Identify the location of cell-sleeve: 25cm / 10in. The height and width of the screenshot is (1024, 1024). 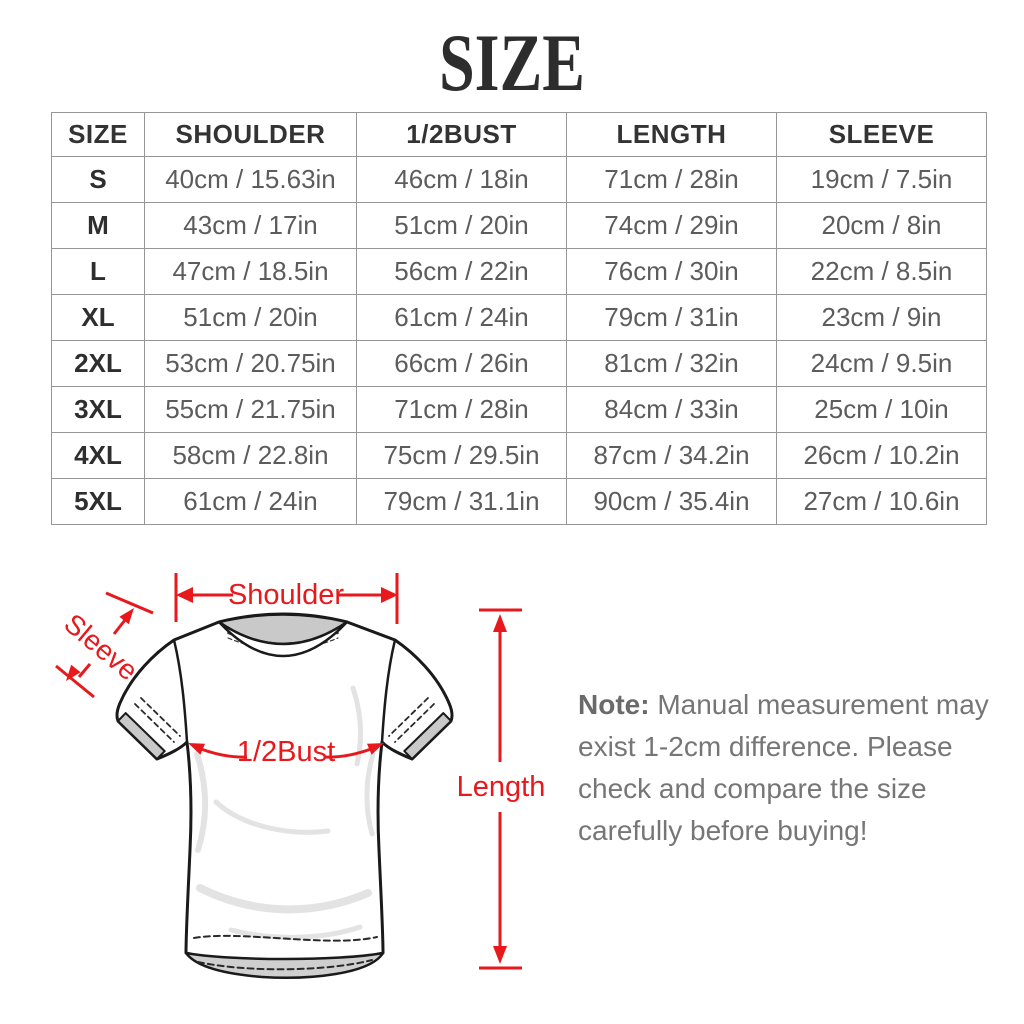
(881, 409).